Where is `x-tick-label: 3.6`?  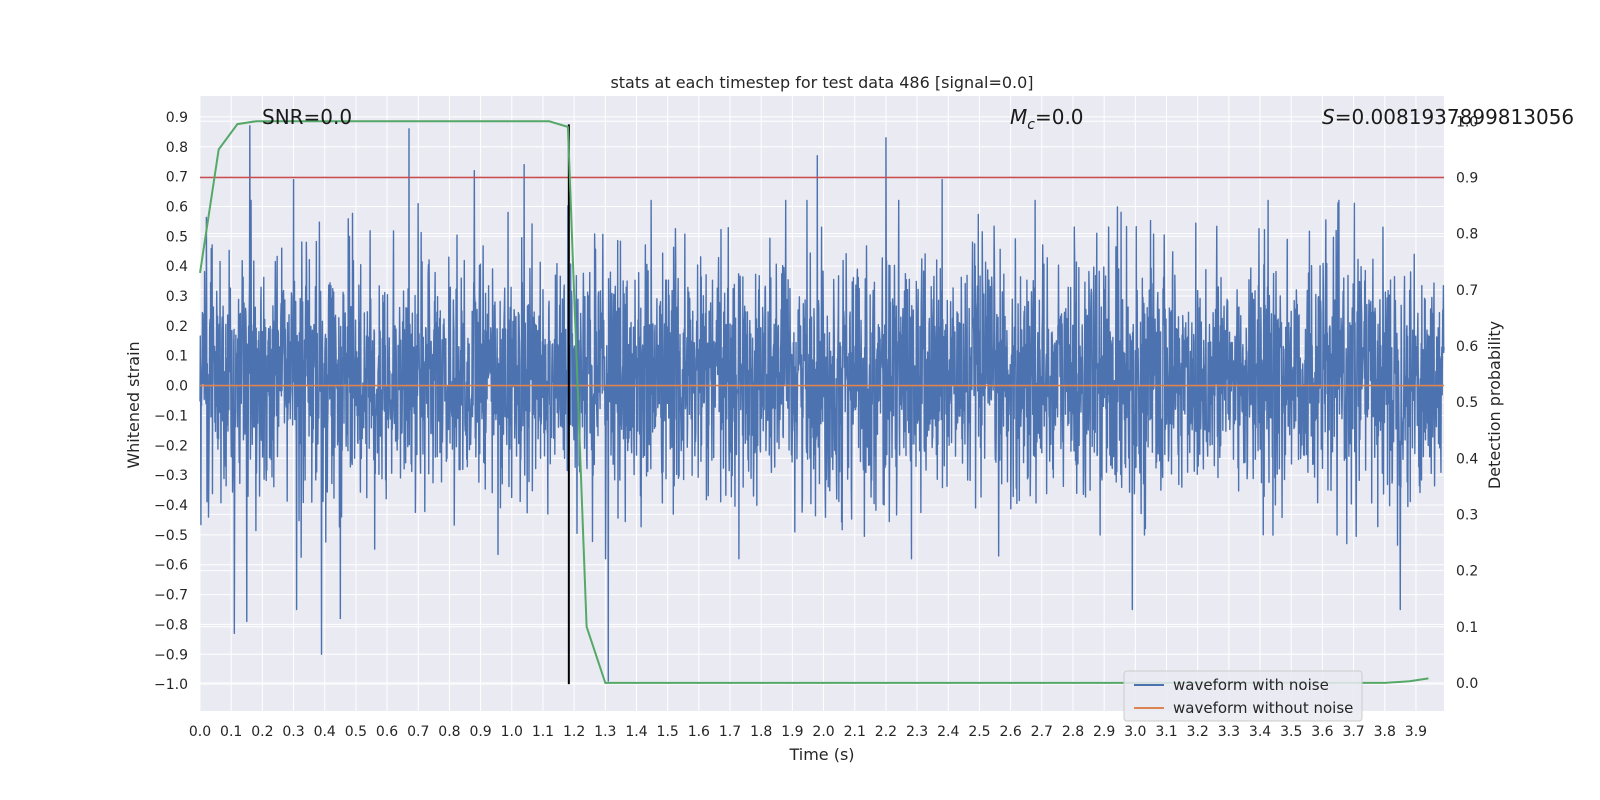
x-tick-label: 3.6 is located at coordinates (1322, 732).